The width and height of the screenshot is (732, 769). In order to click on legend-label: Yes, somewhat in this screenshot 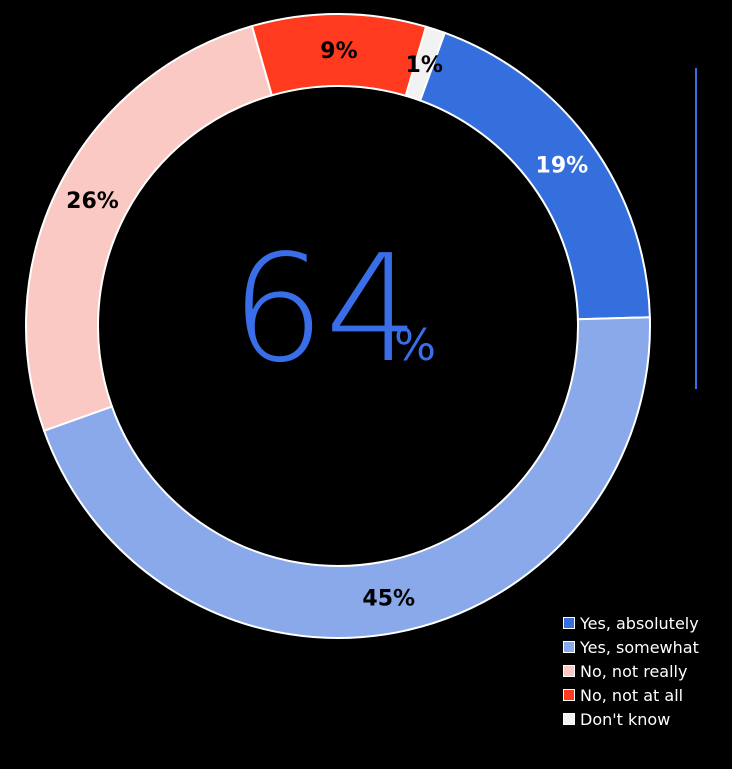, I will do `click(639, 647)`.